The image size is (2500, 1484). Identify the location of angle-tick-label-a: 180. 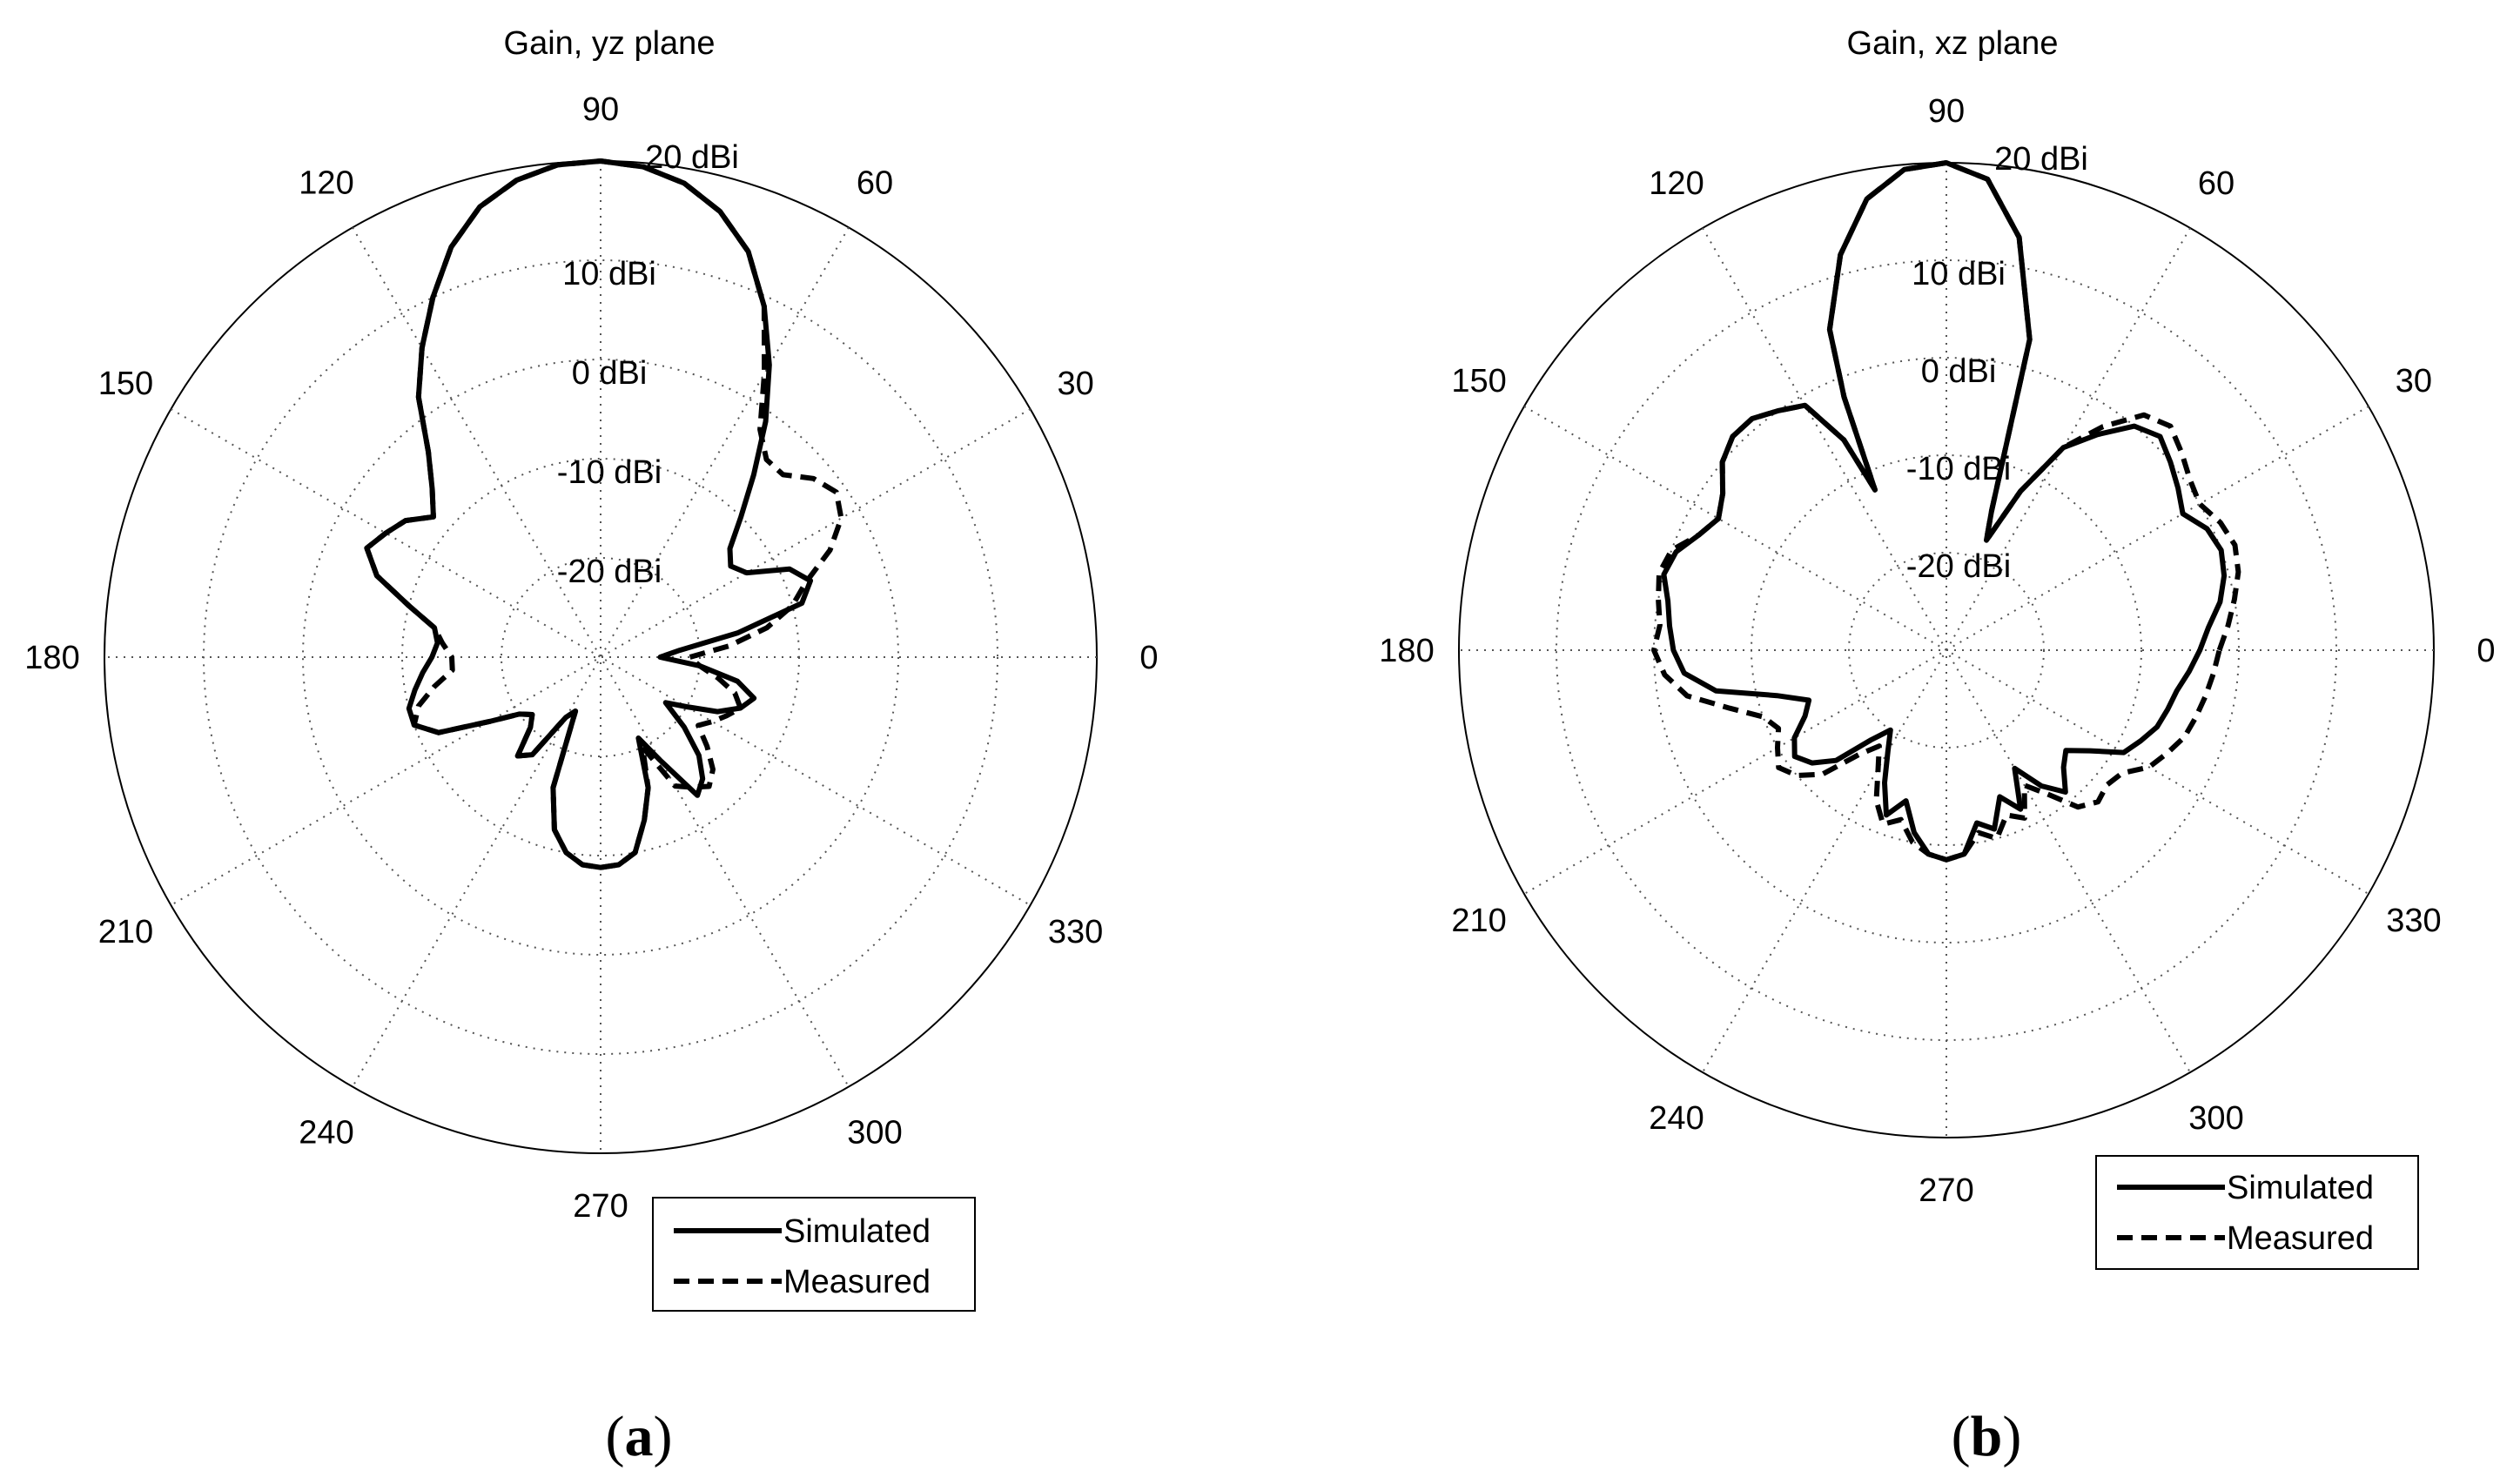
(51, 658).